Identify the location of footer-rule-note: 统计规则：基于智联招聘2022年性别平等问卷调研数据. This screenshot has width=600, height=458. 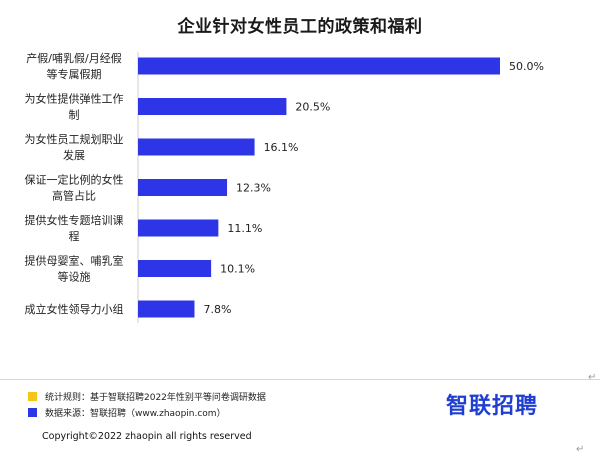
(147, 396).